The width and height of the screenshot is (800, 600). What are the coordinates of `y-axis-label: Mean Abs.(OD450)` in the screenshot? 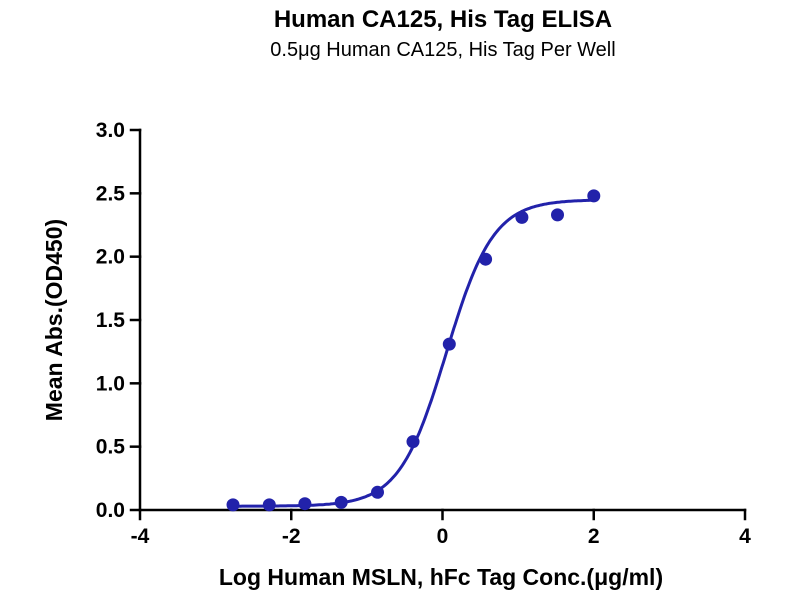 It's located at (54, 320).